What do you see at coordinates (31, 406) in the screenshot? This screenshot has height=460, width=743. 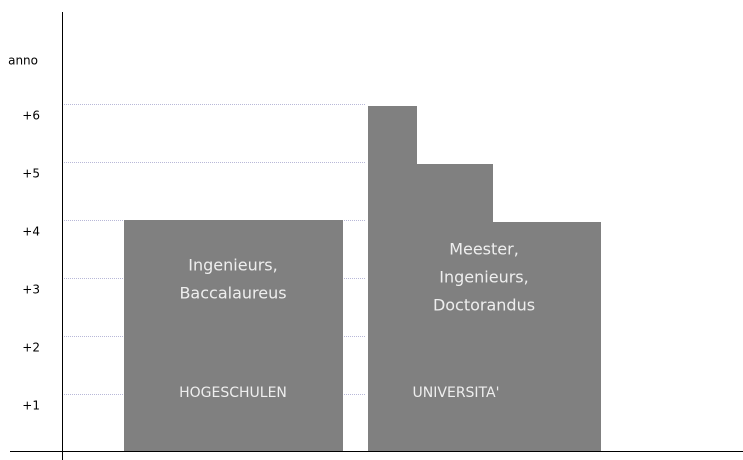 I see `tick-label: +1` at bounding box center [31, 406].